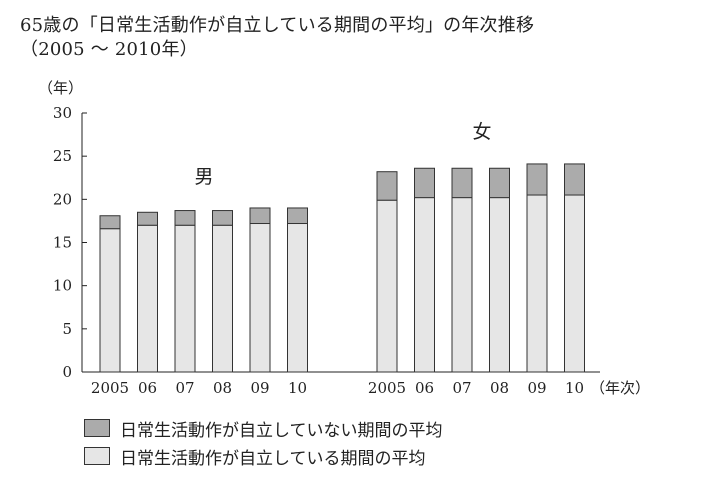 Image resolution: width=709 pixels, height=504 pixels. What do you see at coordinates (62, 156) in the screenshot?
I see `y-tick-label: 25` at bounding box center [62, 156].